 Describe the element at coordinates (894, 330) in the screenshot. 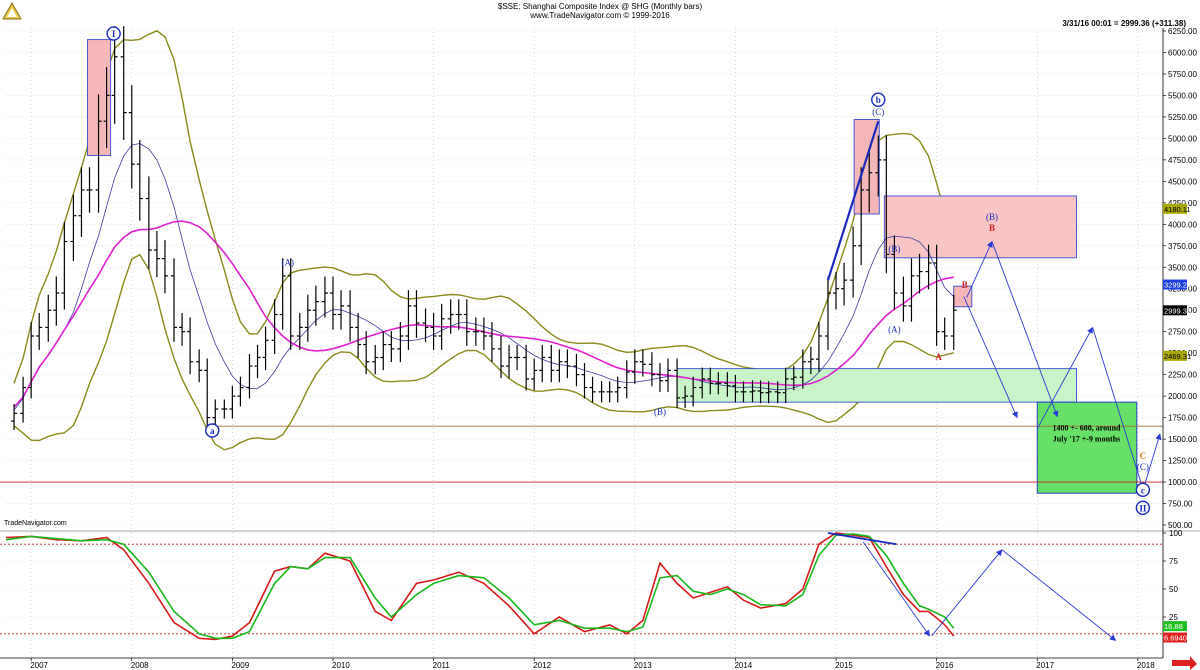

I see `wave-label-A-2015: (A)` at that location.